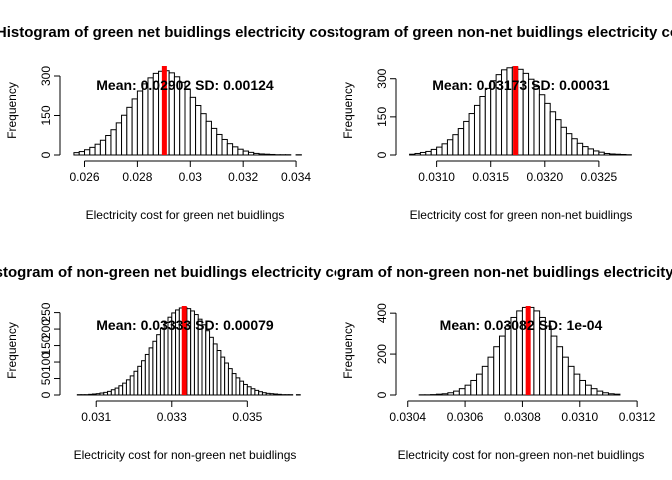 Image resolution: width=672 pixels, height=480 pixels. Describe the element at coordinates (137, 177) in the screenshot. I see `x-tick-label: 0.028` at that location.